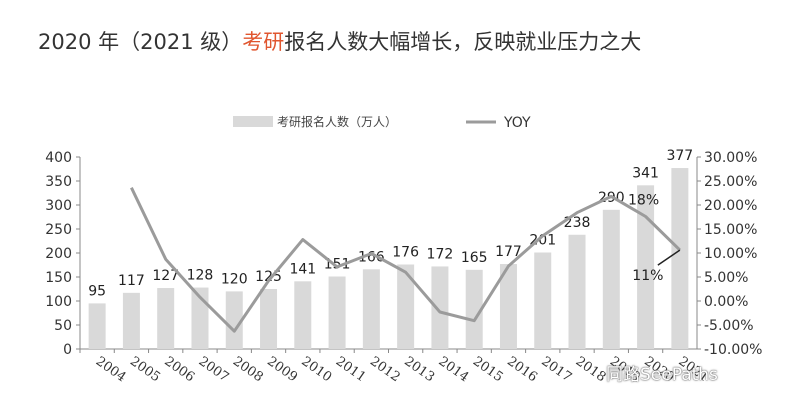  What do you see at coordinates (669, 257) in the screenshot?
I see `annotation-leader-line` at bounding box center [669, 257].